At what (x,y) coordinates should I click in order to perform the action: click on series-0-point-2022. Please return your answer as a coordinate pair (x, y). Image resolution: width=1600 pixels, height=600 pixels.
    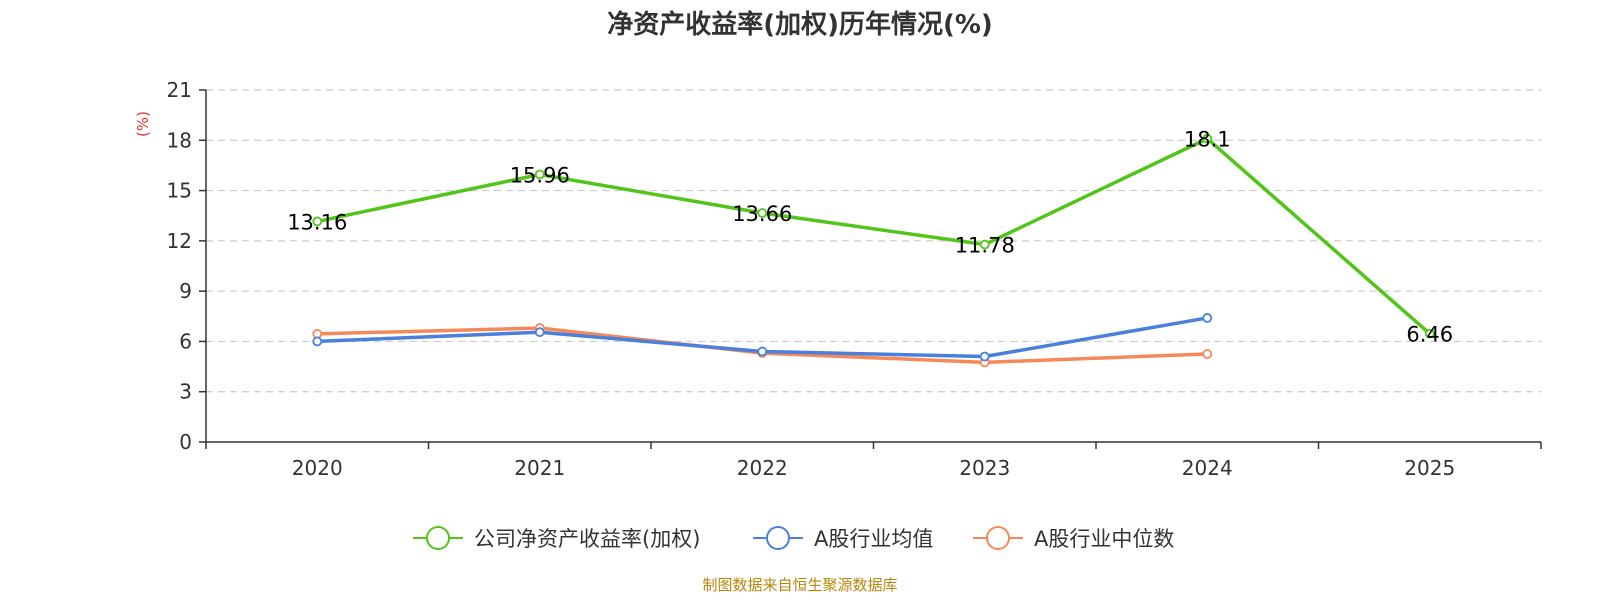
    Looking at the image, I should click on (762, 213).